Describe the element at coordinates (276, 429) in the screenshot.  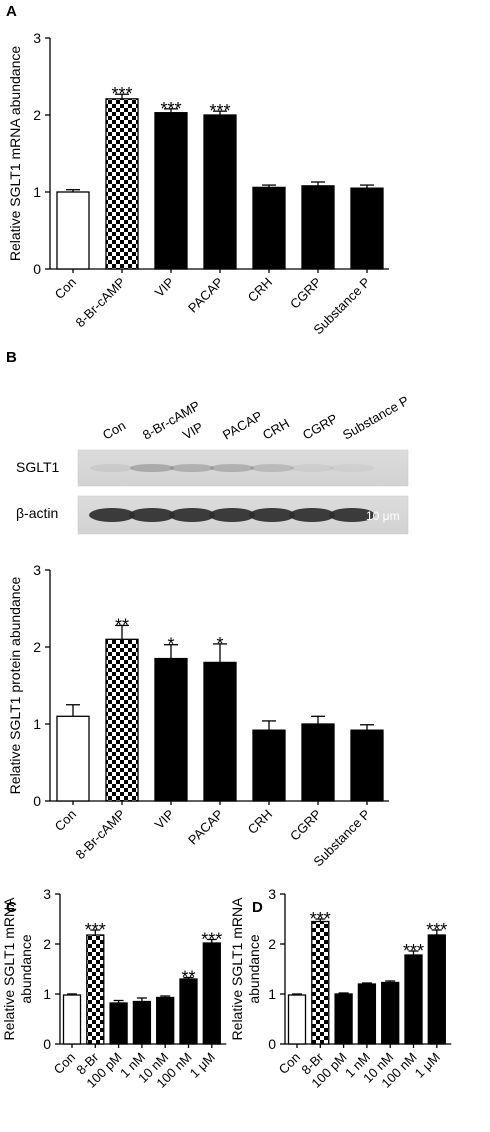
I see `blot-lane-label: CRH` at that location.